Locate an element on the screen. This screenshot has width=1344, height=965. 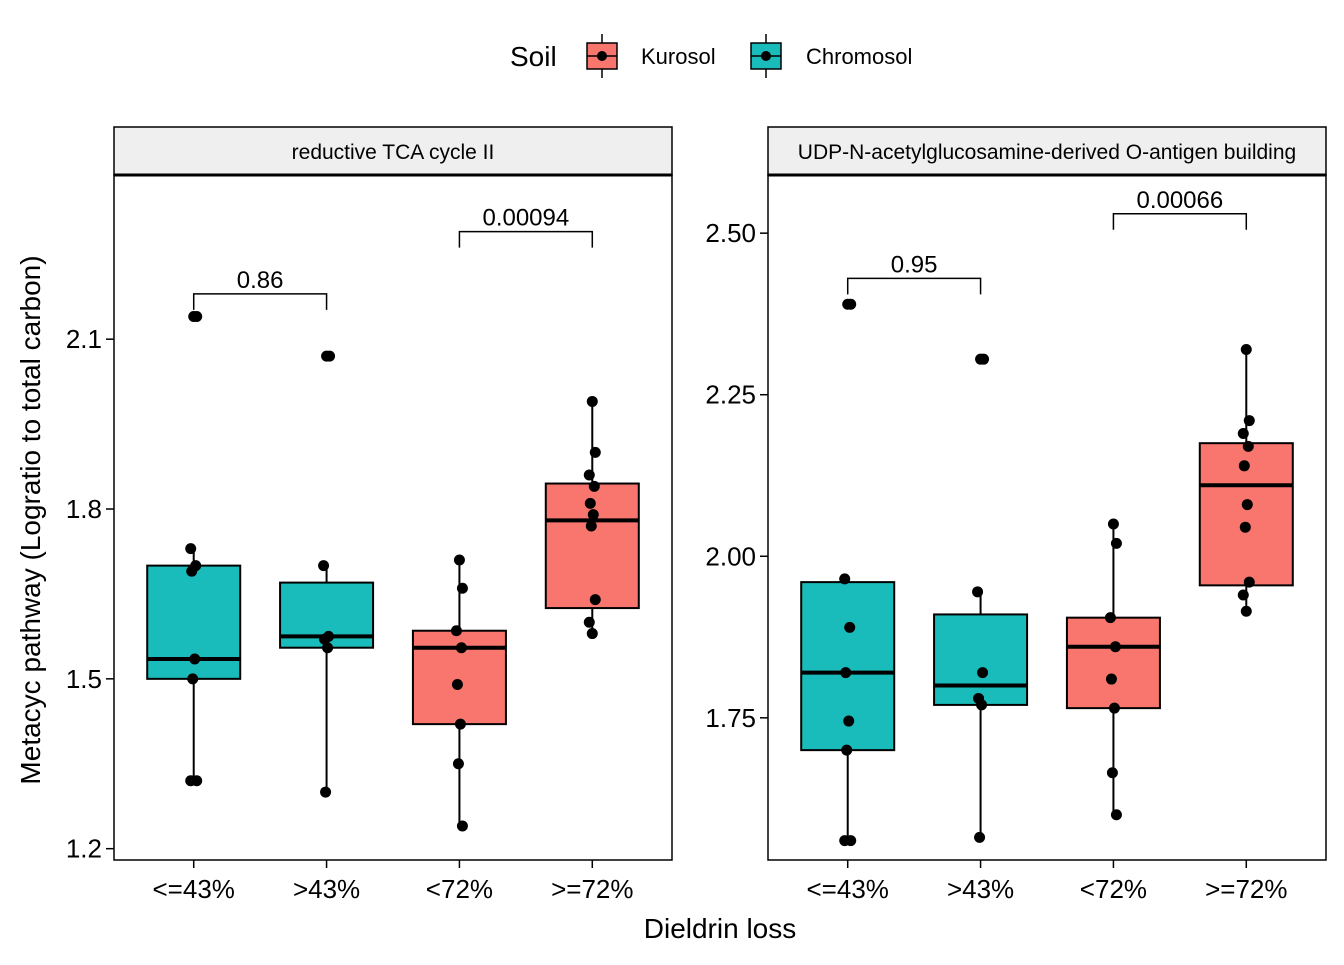
y-tick-label: 2.00 is located at coordinates (730, 556).